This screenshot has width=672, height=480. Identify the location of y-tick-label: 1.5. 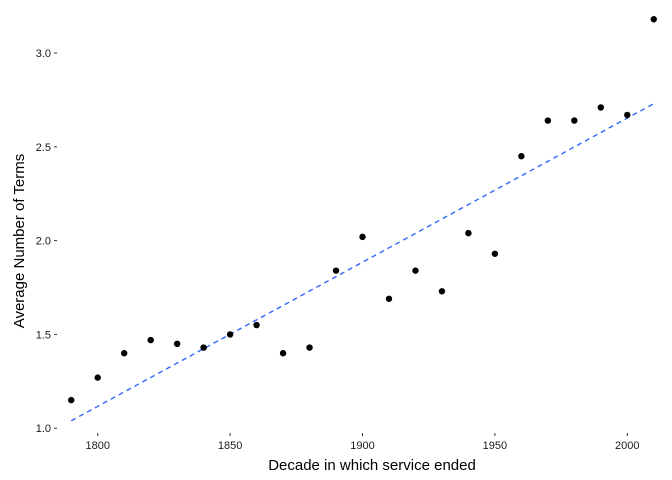
(43, 335).